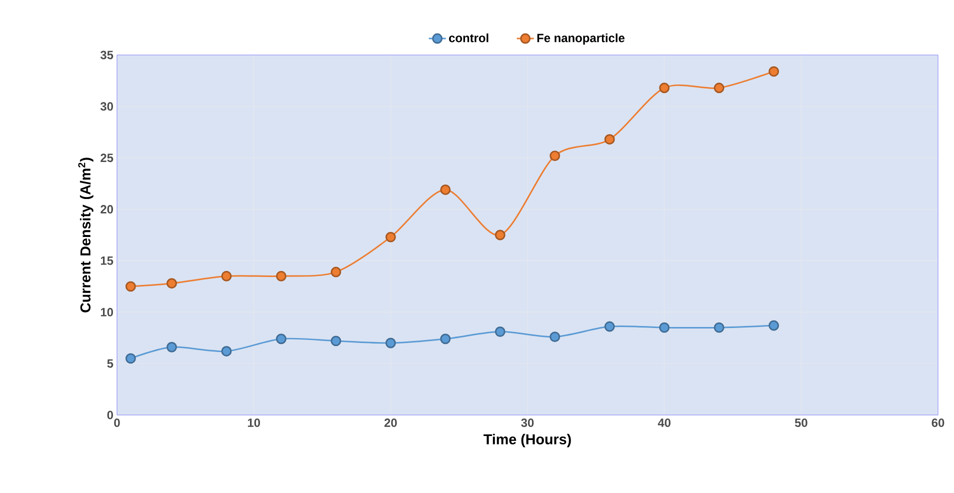  I want to click on x-tick-label: 10, so click(254, 422).